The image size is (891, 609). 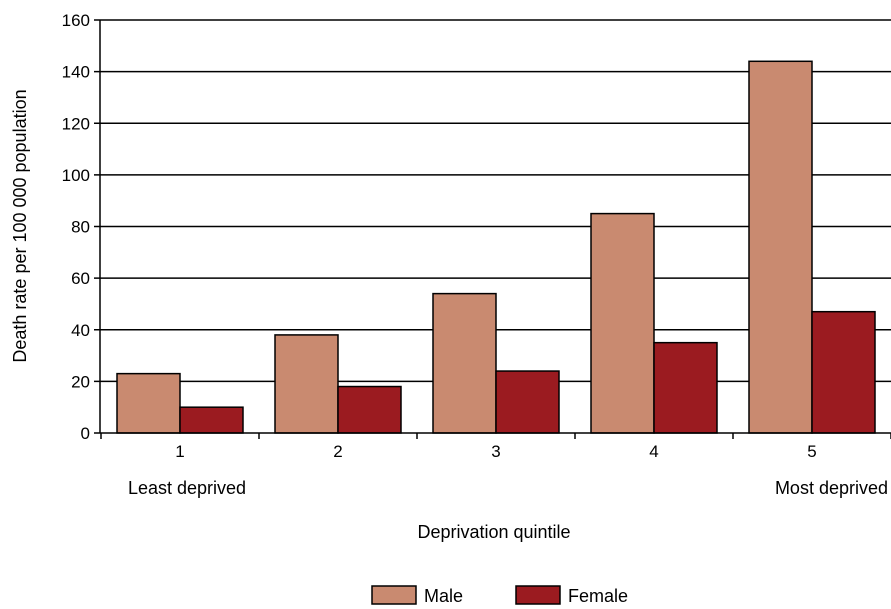 What do you see at coordinates (538, 595) in the screenshot?
I see `legend-swatch-female` at bounding box center [538, 595].